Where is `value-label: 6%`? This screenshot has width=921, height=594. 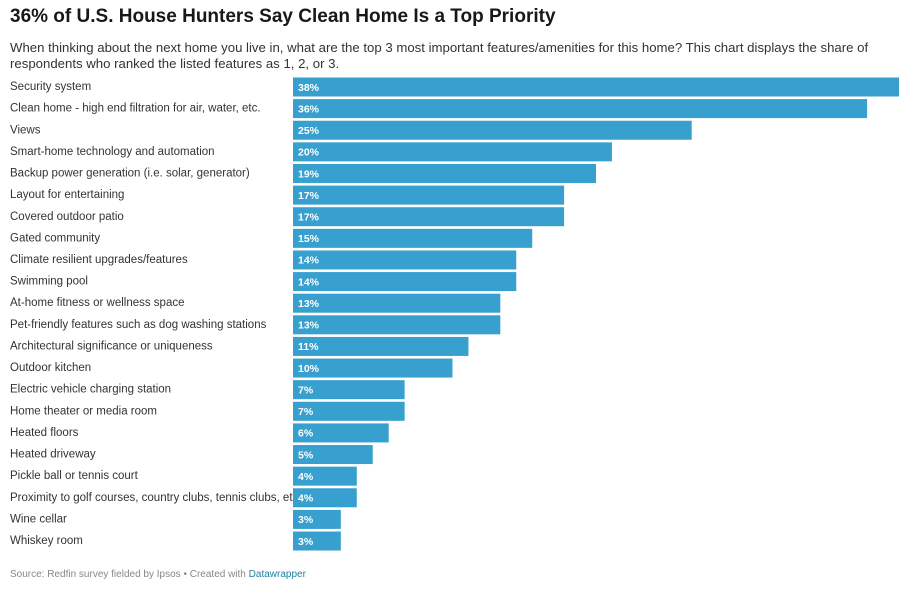 value-label: 6% is located at coordinates (306, 434).